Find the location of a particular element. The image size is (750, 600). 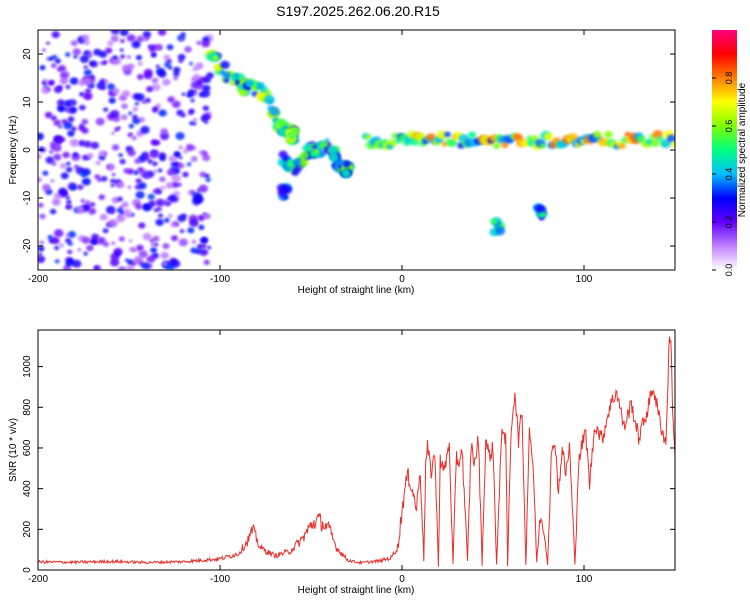

y-tick-label: 20 is located at coordinates (27, 54).